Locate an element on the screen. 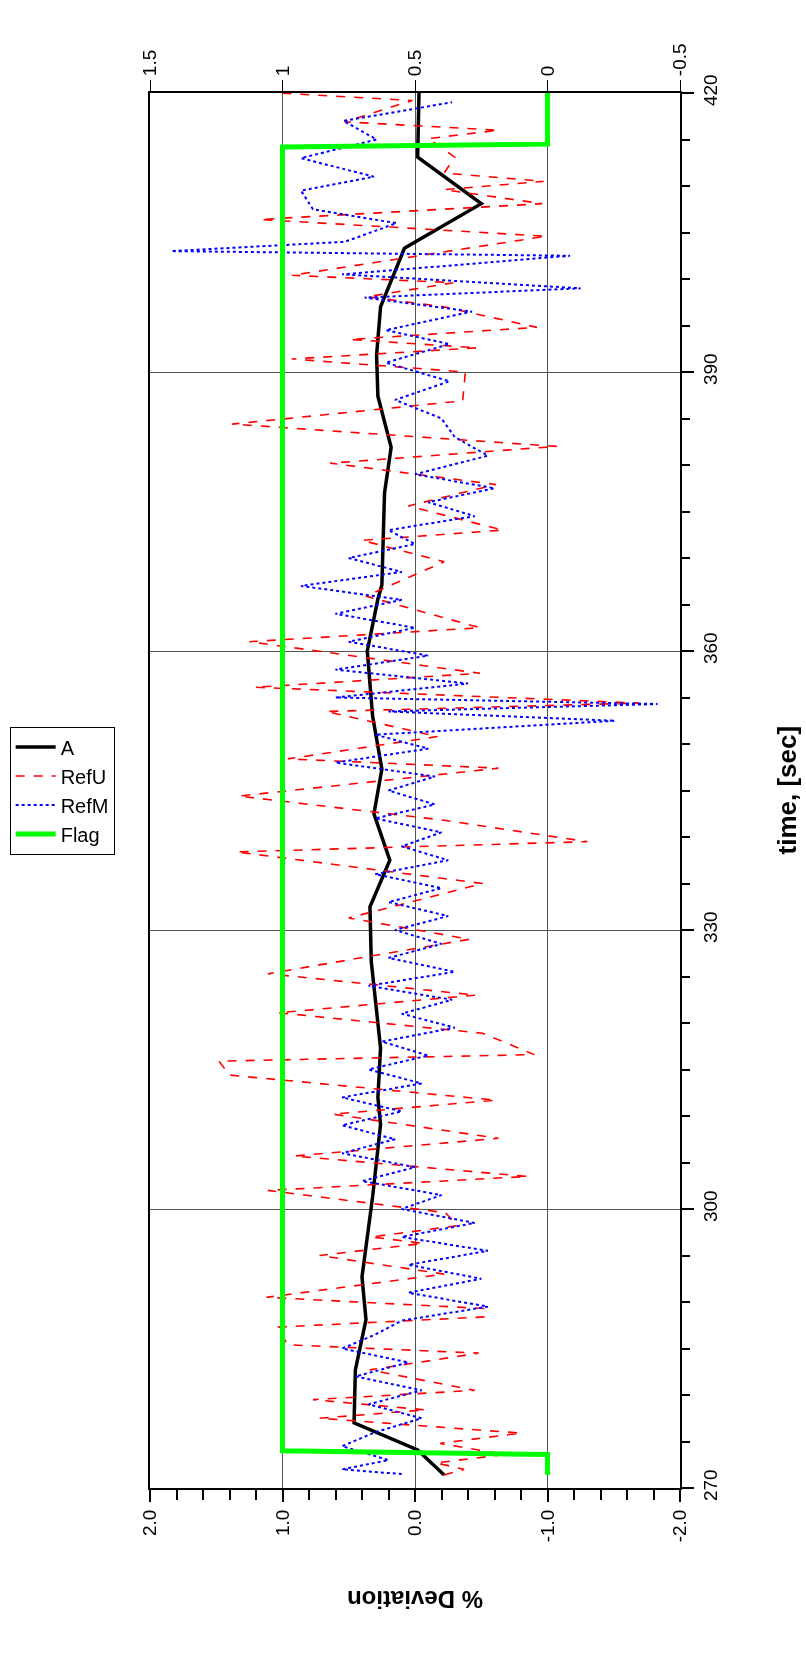  y-tick-label: 270 is located at coordinates (710, 1485).